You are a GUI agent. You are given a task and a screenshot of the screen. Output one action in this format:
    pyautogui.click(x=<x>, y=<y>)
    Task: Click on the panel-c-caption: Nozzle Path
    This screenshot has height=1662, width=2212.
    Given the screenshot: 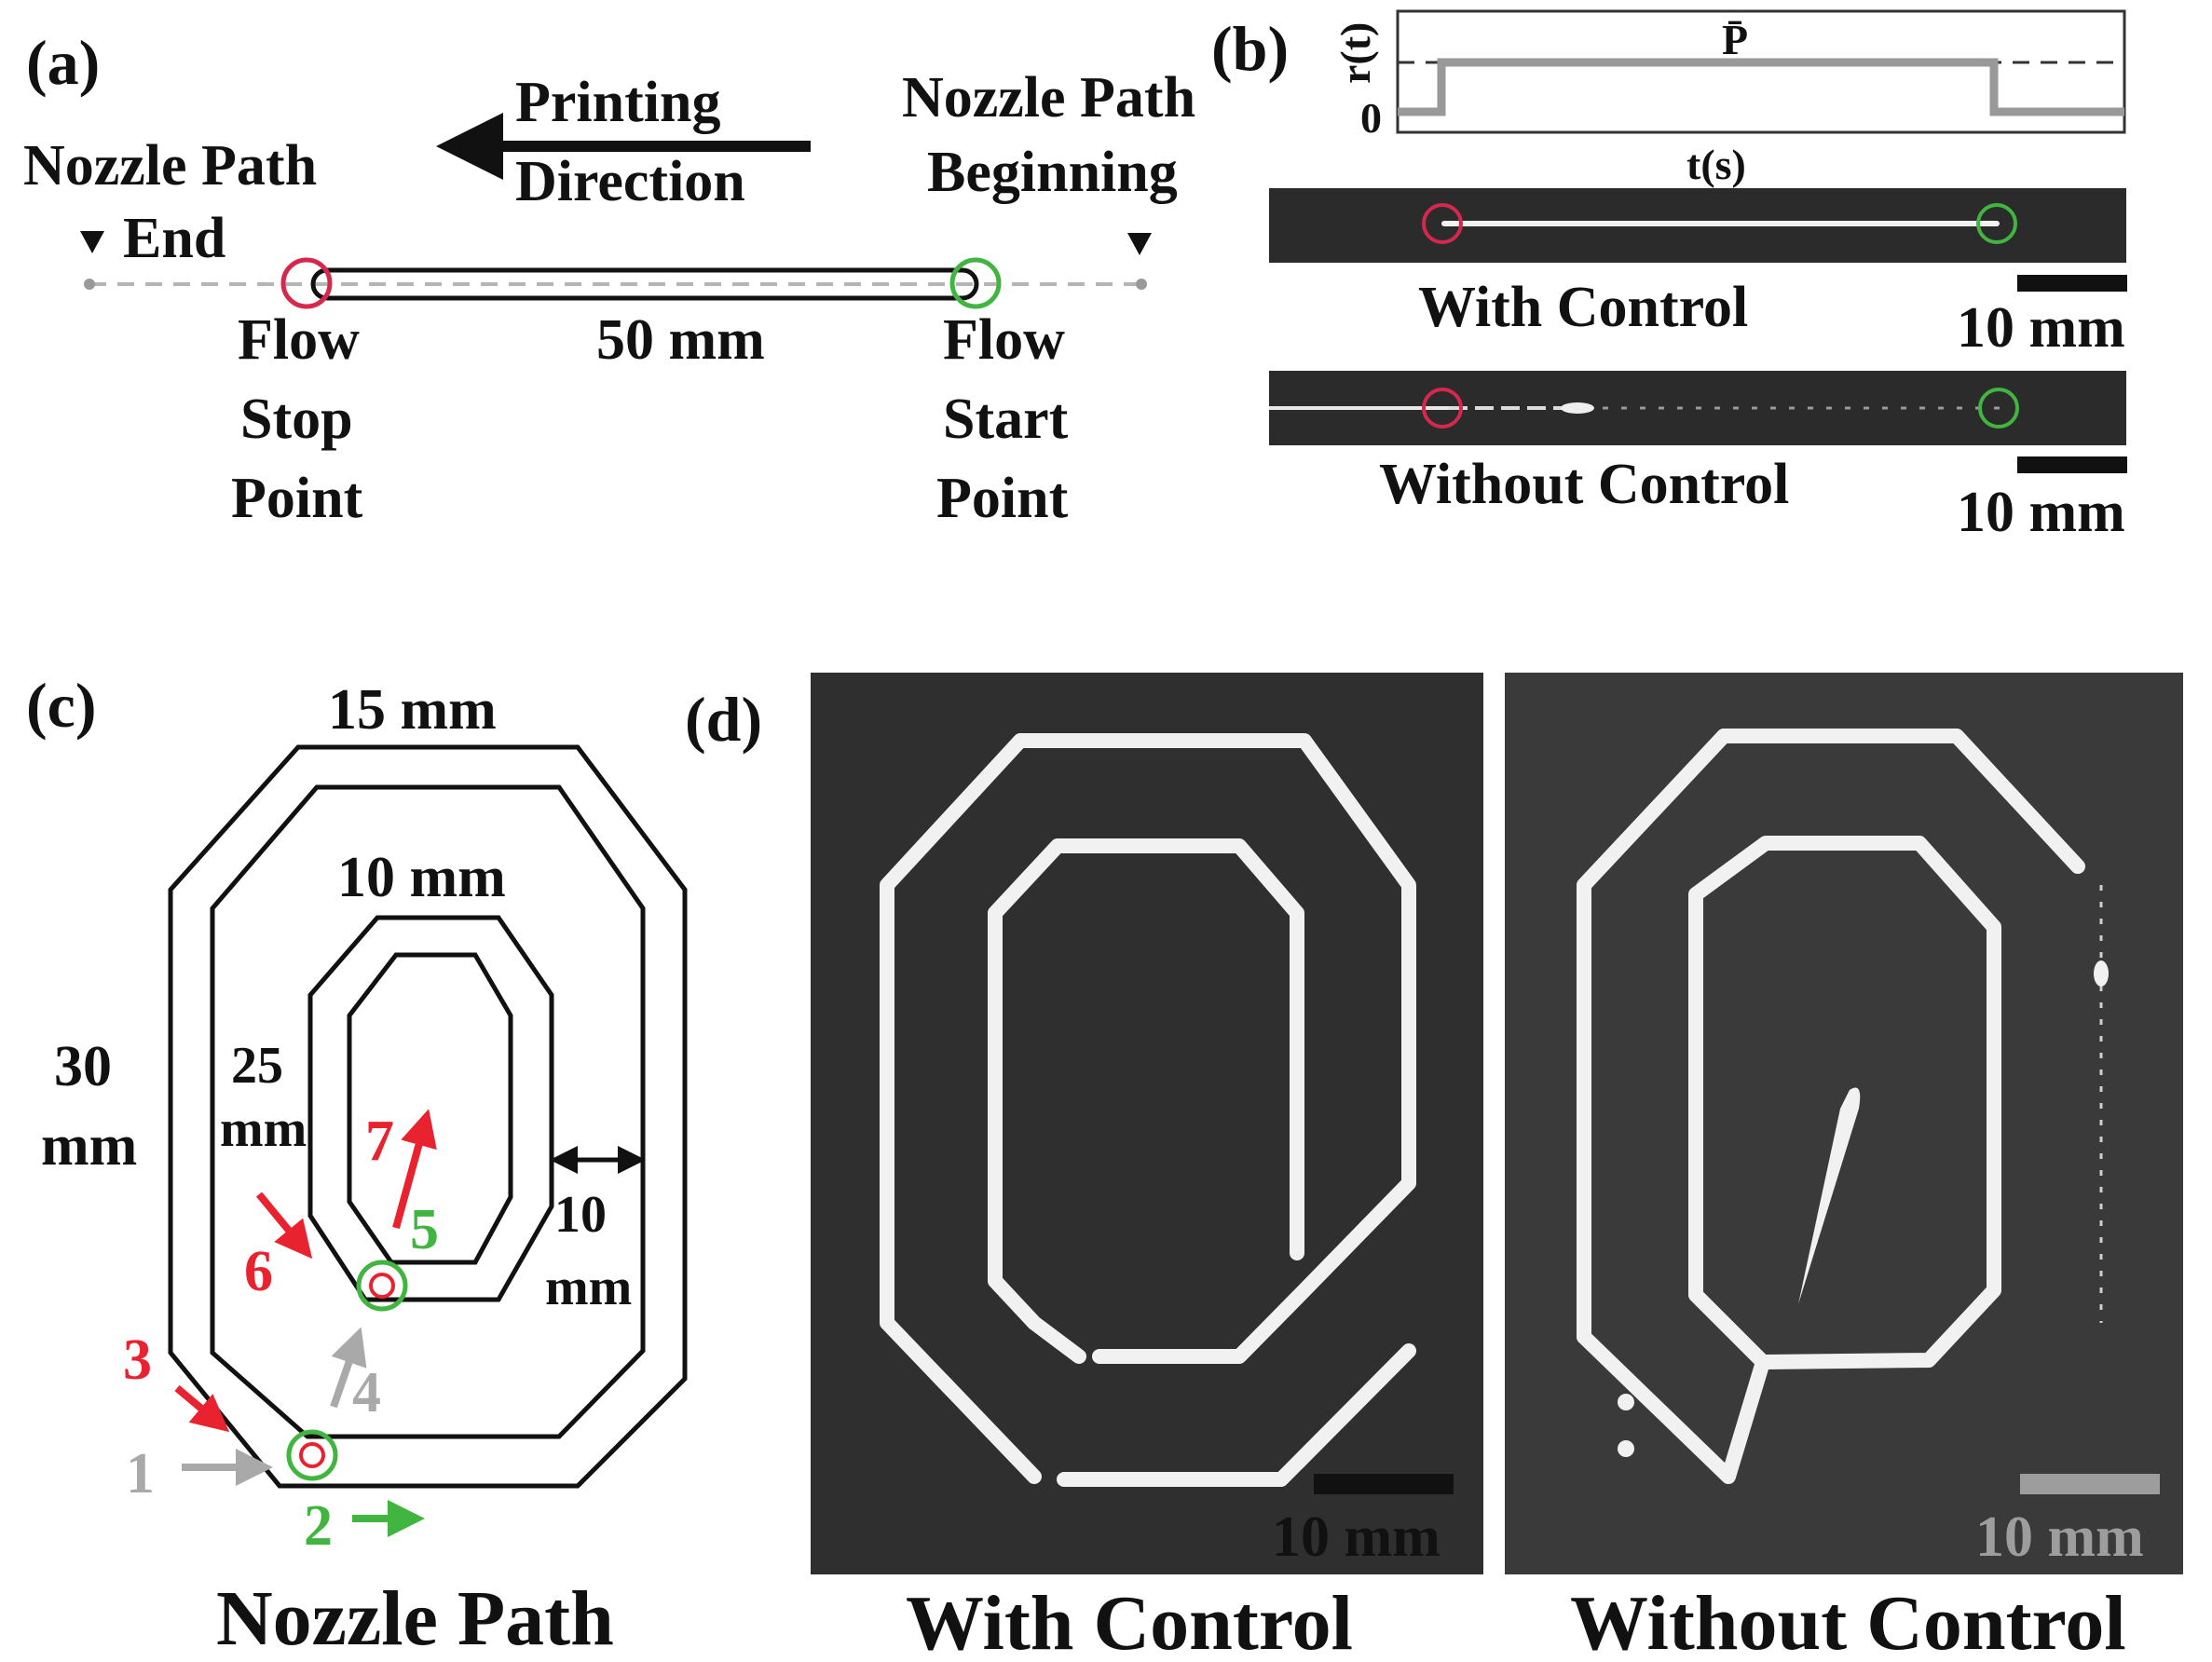 What is the action you would take?
    pyautogui.click(x=415, y=1618)
    